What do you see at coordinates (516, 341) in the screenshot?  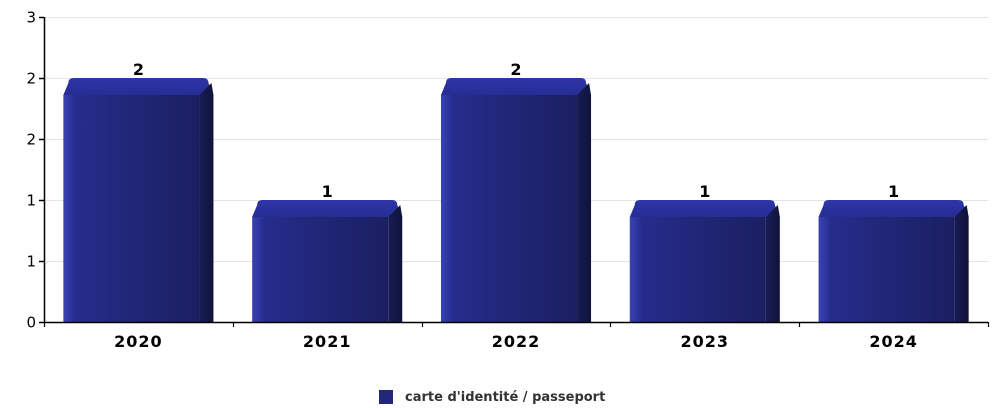 I see `x-tick-label: 2022` at bounding box center [516, 341].